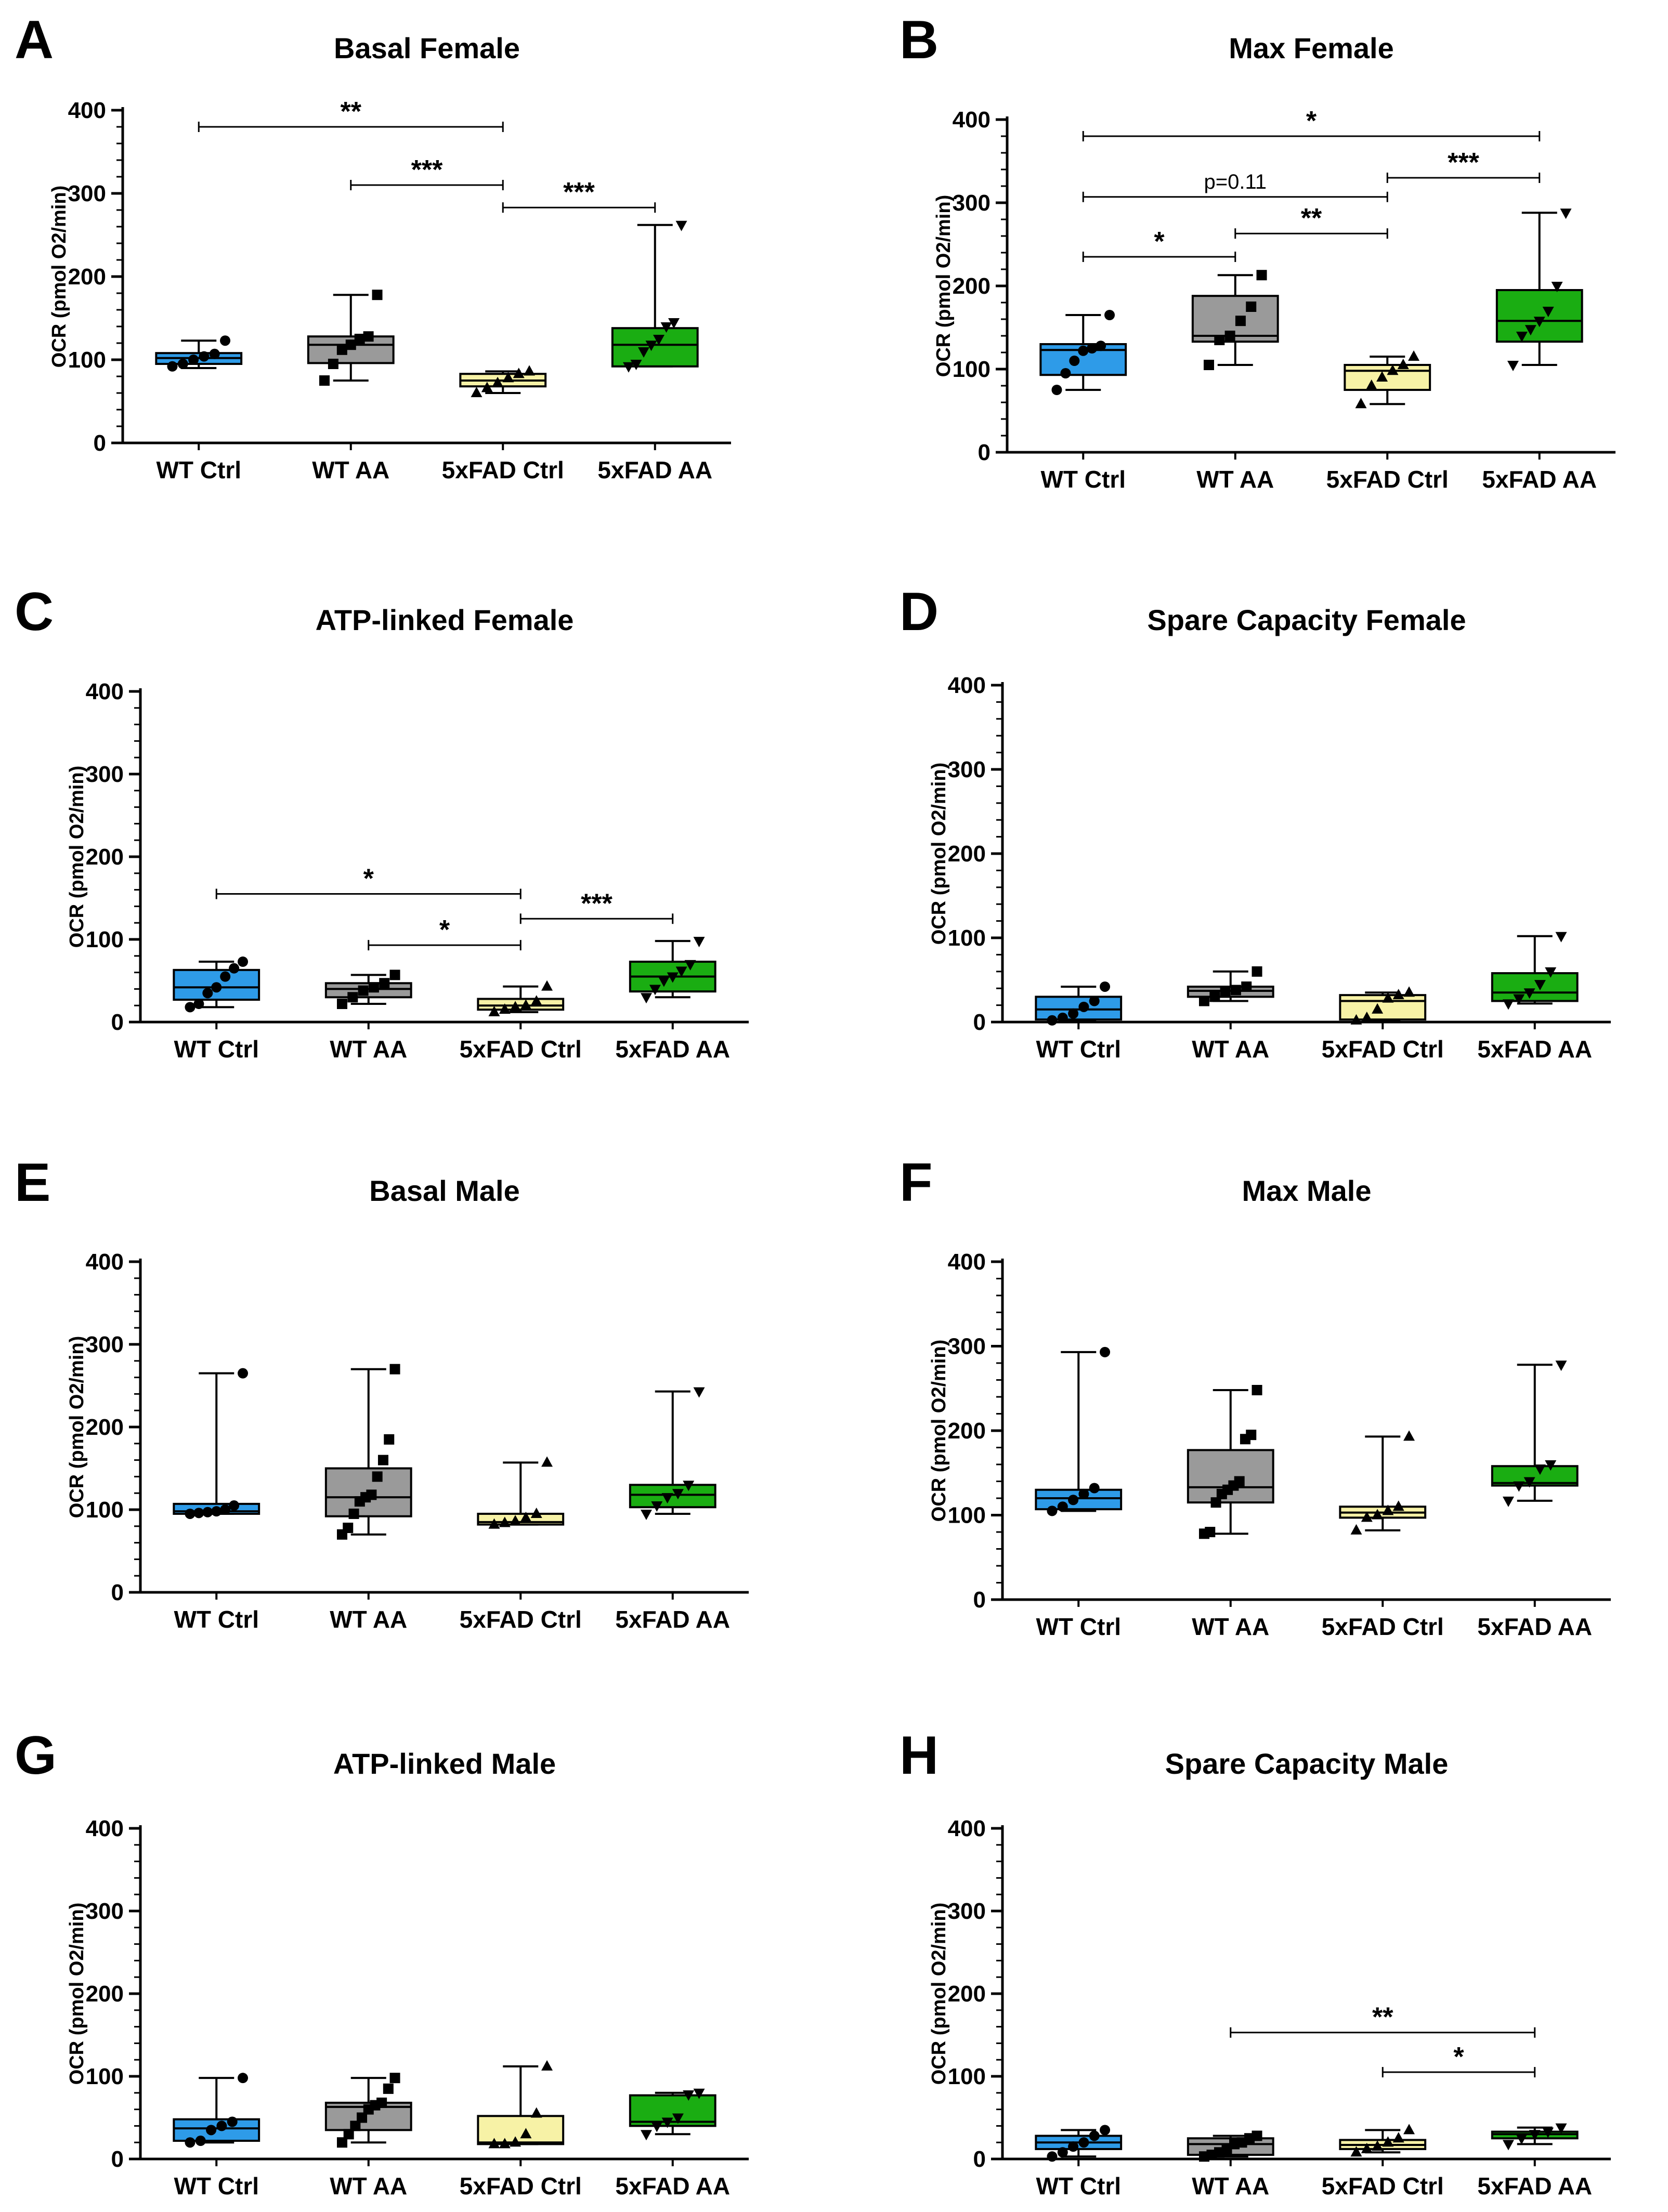 The height and width of the screenshot is (2212, 1668). Describe the element at coordinates (1383, 1626) in the screenshot. I see `x-tick-label: 5xFAD Ctrl` at that location.